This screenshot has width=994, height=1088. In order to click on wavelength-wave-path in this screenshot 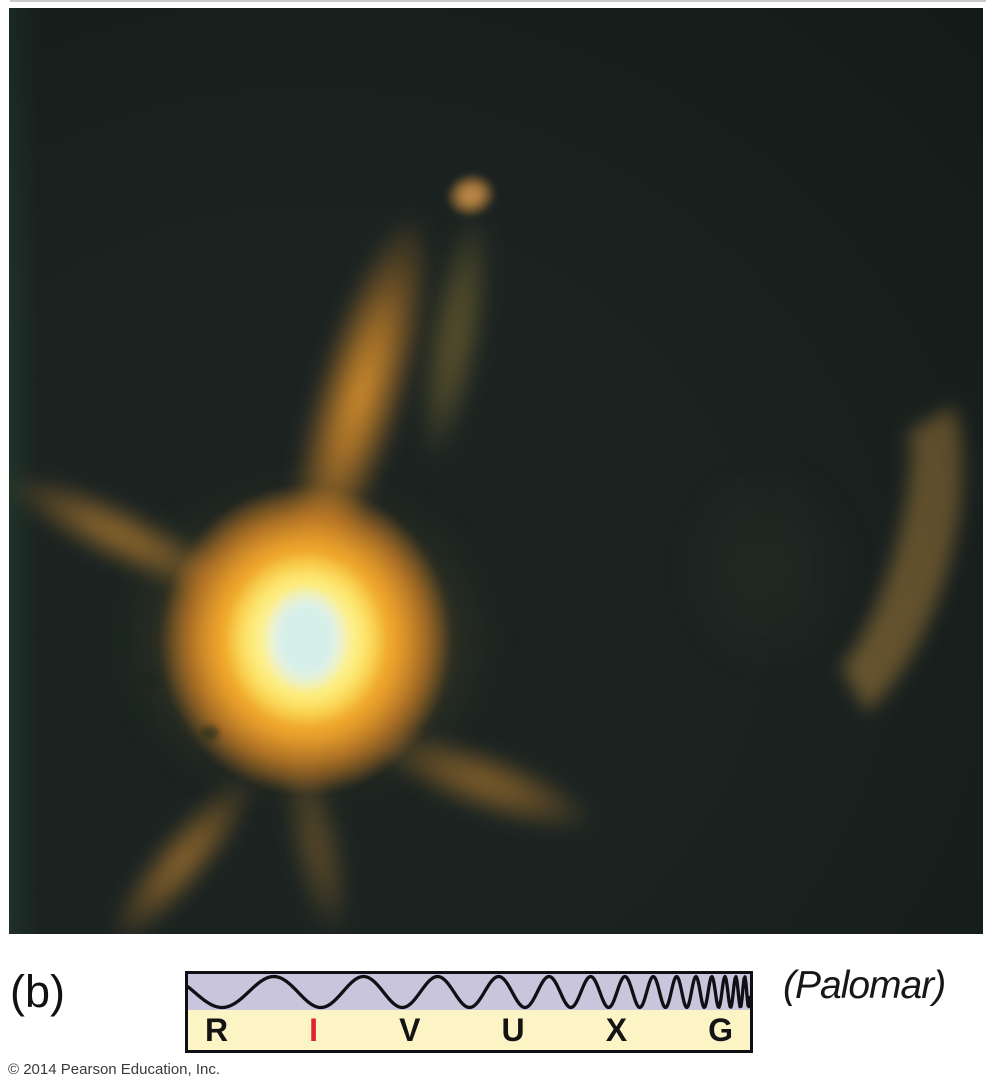, I will do `click(469, 992)`.